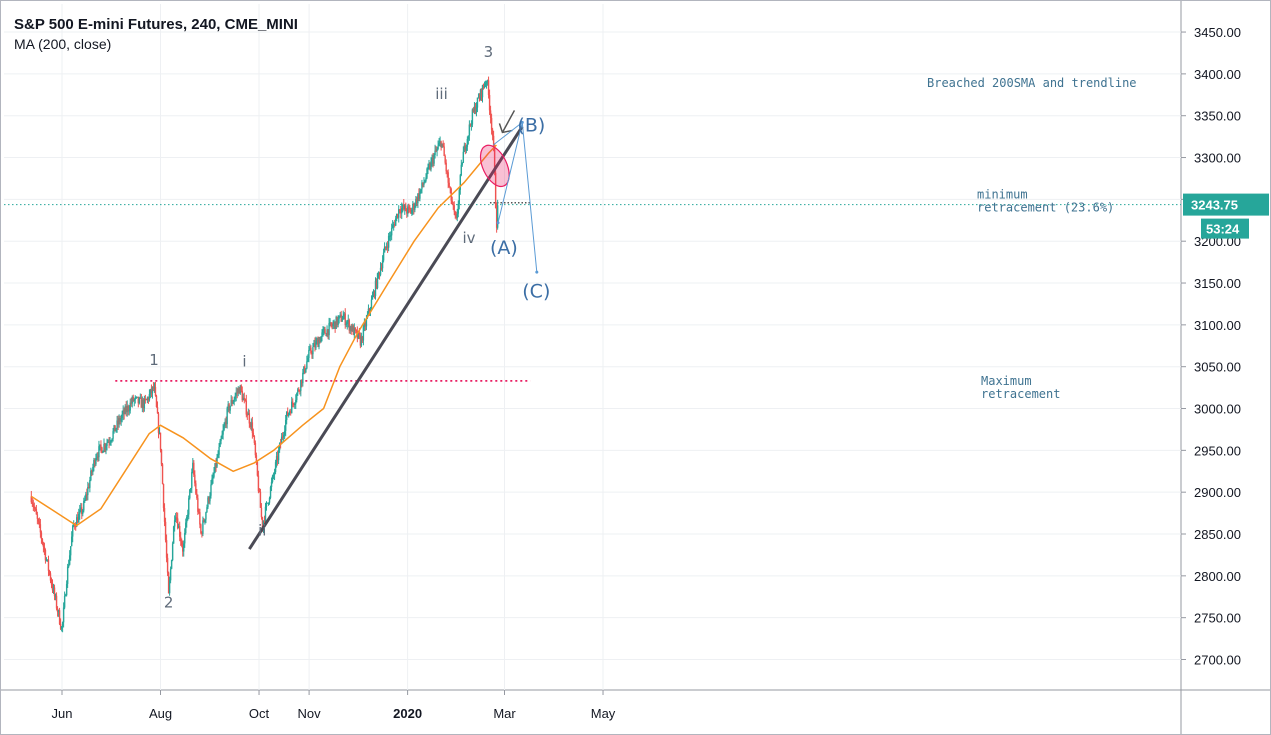 The width and height of the screenshot is (1271, 735). What do you see at coordinates (1217, 450) in the screenshot?
I see `y-tick-label: 2950.00` at bounding box center [1217, 450].